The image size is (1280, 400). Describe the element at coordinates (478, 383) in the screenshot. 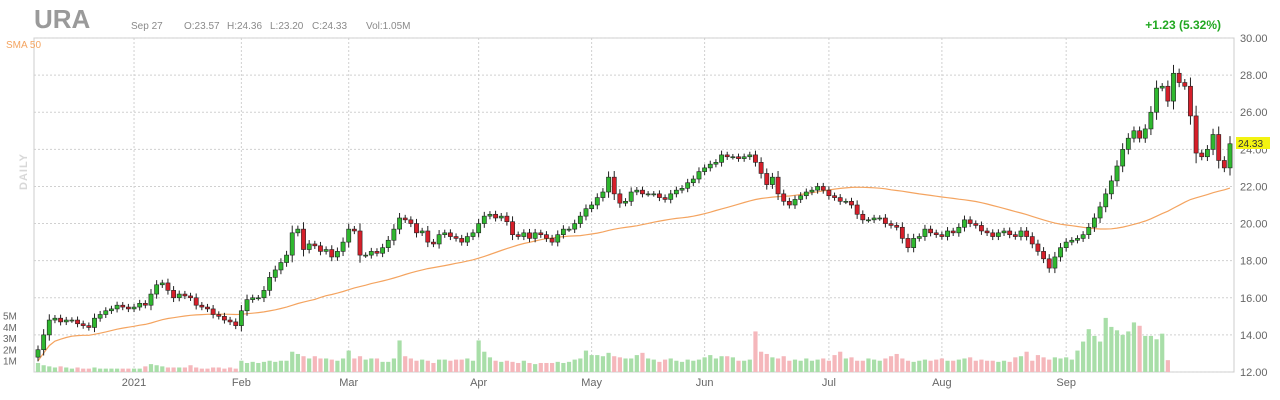

I see `x-tick-label: Apr` at that location.